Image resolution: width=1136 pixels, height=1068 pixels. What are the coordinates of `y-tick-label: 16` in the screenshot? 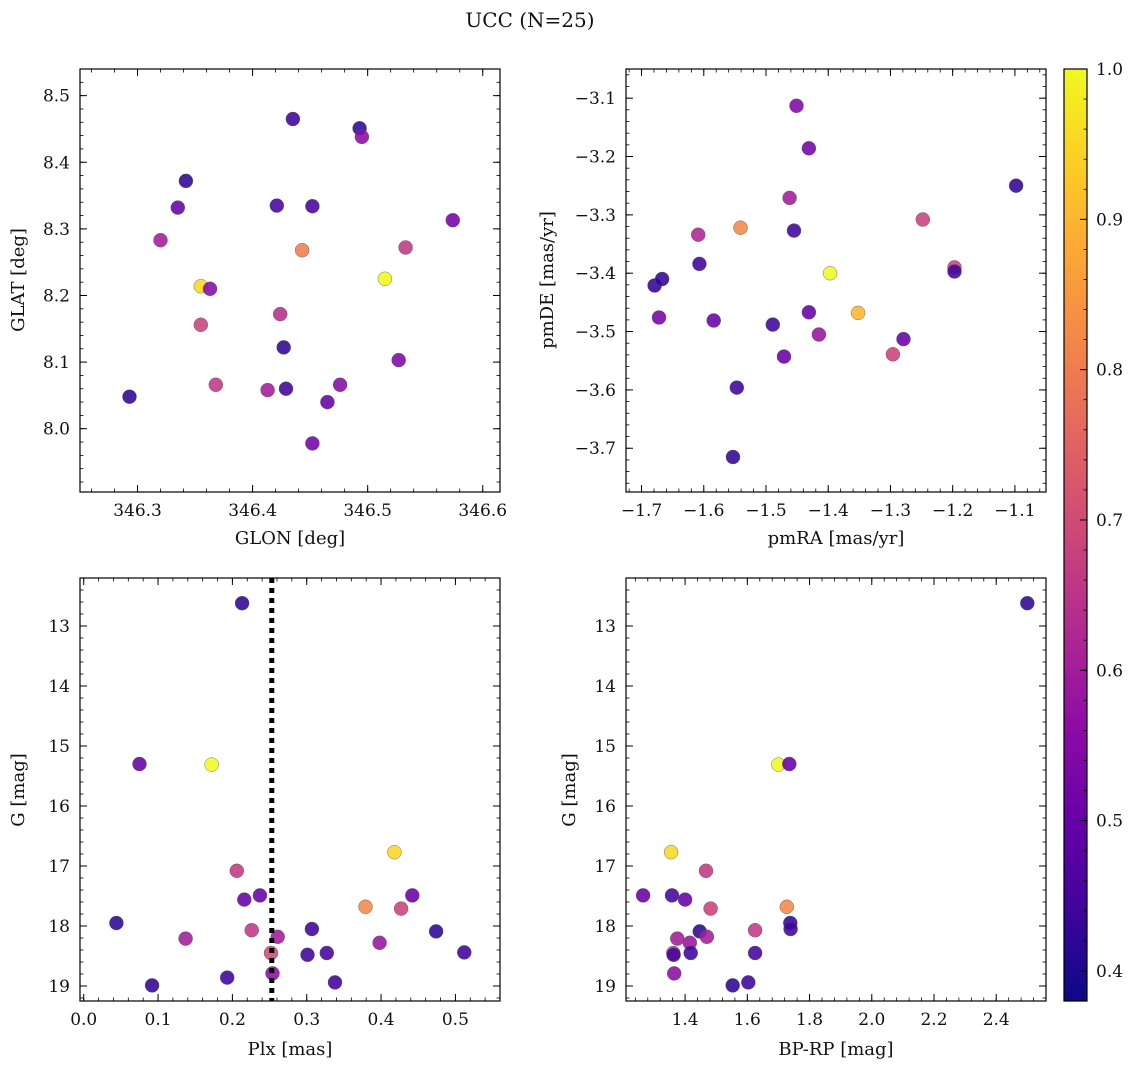 It's located at (59, 807).